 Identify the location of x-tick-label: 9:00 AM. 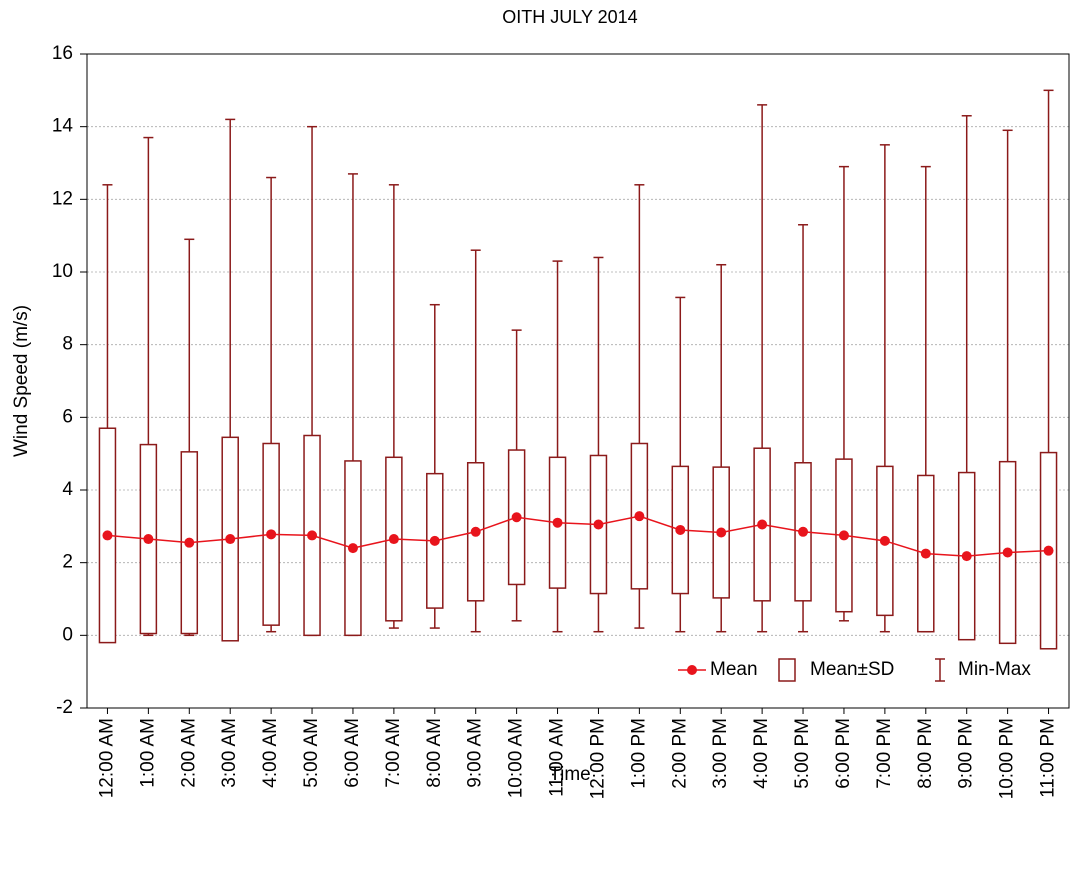
(475, 753).